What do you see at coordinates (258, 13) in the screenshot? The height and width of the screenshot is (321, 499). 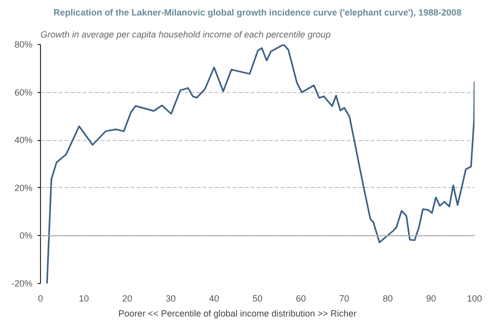 I see `chart-title: Replication of the Lakner-Milanovic global growth incidence curve ('elephant curve'), 1988-2008` at bounding box center [258, 13].